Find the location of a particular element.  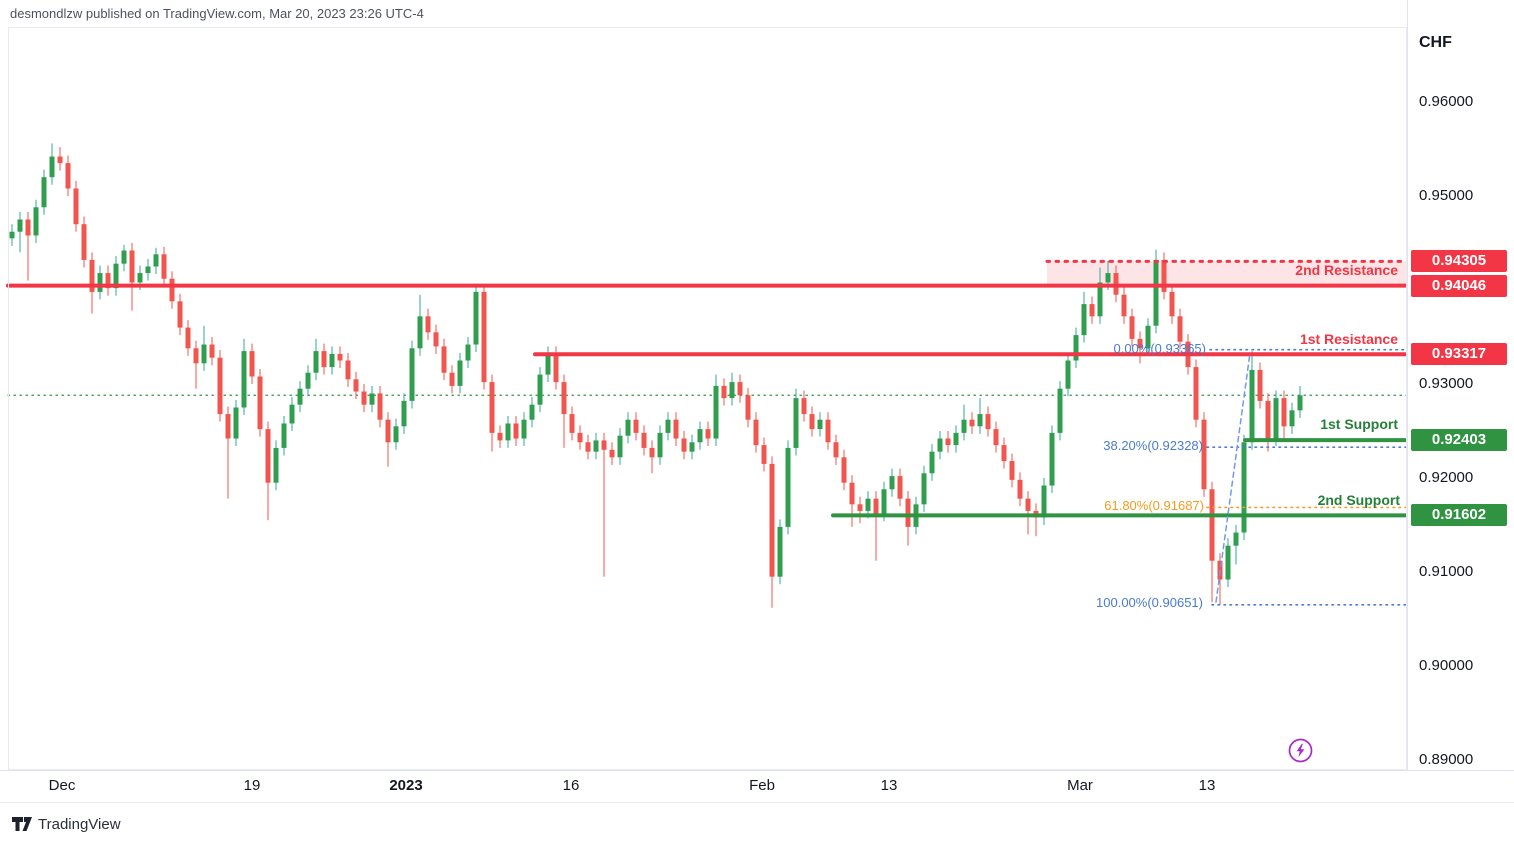

lightning-icon is located at coordinates (1300, 750).